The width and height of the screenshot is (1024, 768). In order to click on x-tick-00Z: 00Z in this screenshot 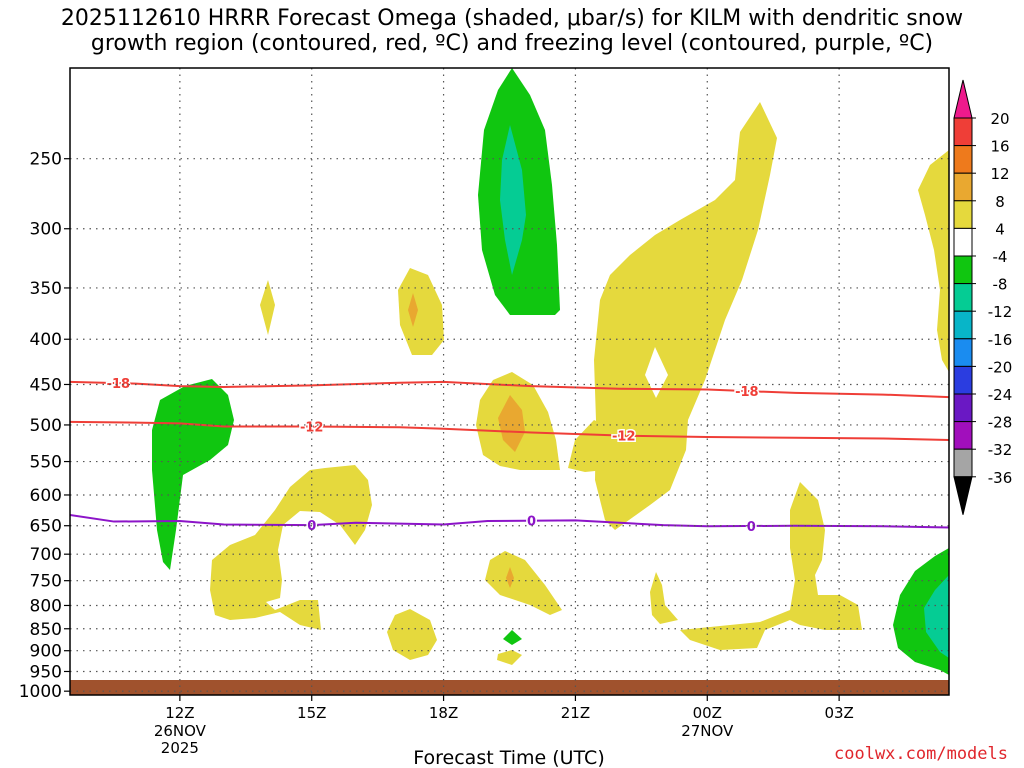, I will do `click(707, 713)`.